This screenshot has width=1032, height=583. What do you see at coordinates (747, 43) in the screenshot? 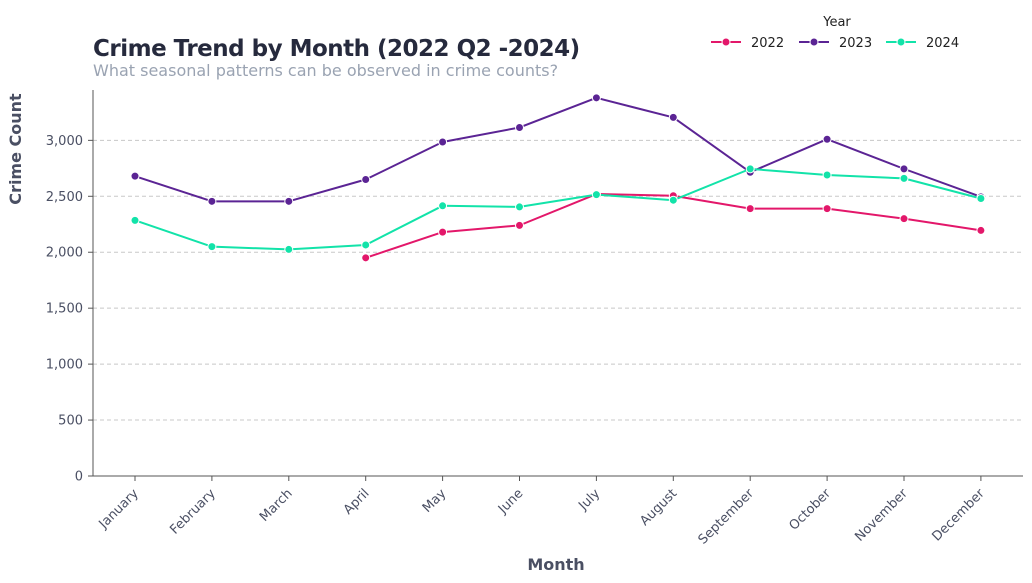
I see `legend-item-2022: 2022` at bounding box center [747, 43].